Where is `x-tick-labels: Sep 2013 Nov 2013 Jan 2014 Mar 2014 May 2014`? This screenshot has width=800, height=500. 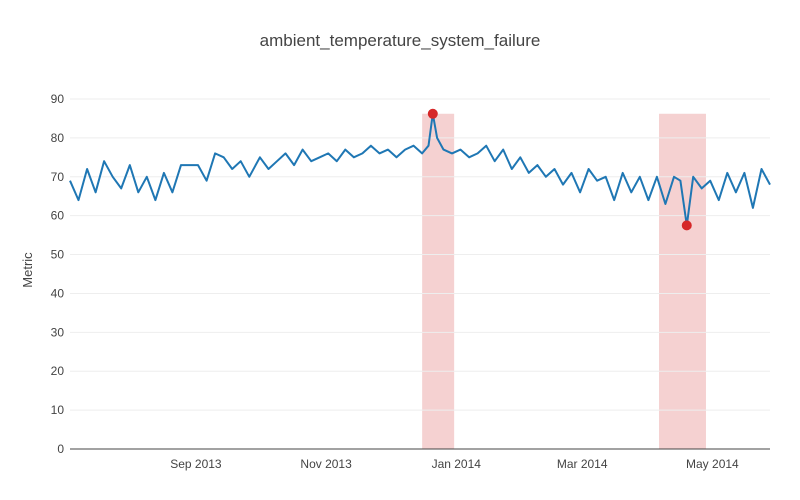 x-tick-labels: Sep 2013 Nov 2013 Jan 2014 Mar 2014 May 2014 is located at coordinates (454, 464).